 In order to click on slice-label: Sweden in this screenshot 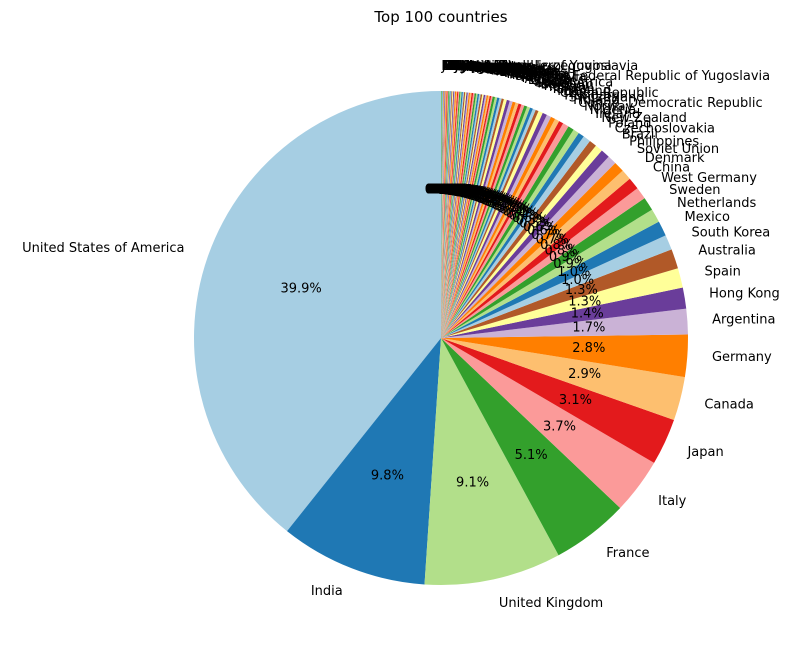, I will do `click(694, 190)`.